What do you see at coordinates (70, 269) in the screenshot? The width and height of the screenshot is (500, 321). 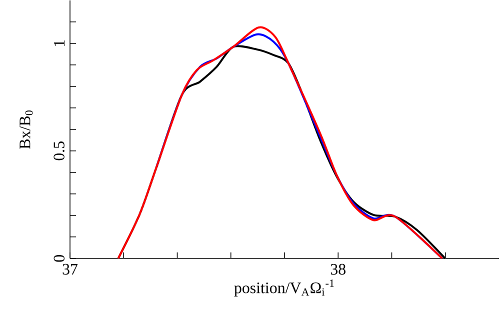 I see `x-tick-label: 37` at bounding box center [70, 269].